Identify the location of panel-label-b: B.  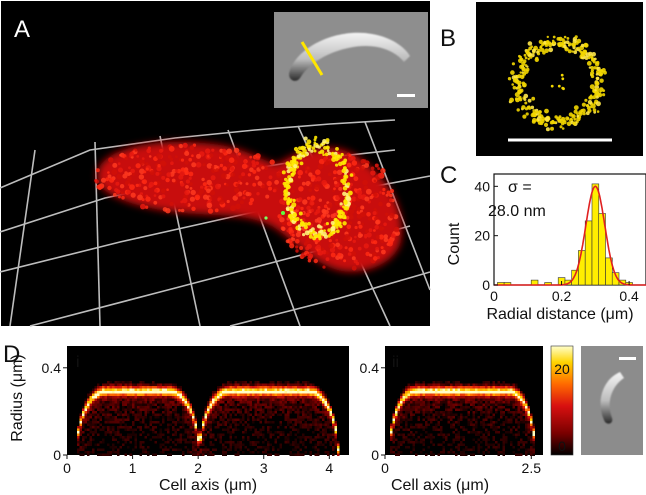
(448, 38).